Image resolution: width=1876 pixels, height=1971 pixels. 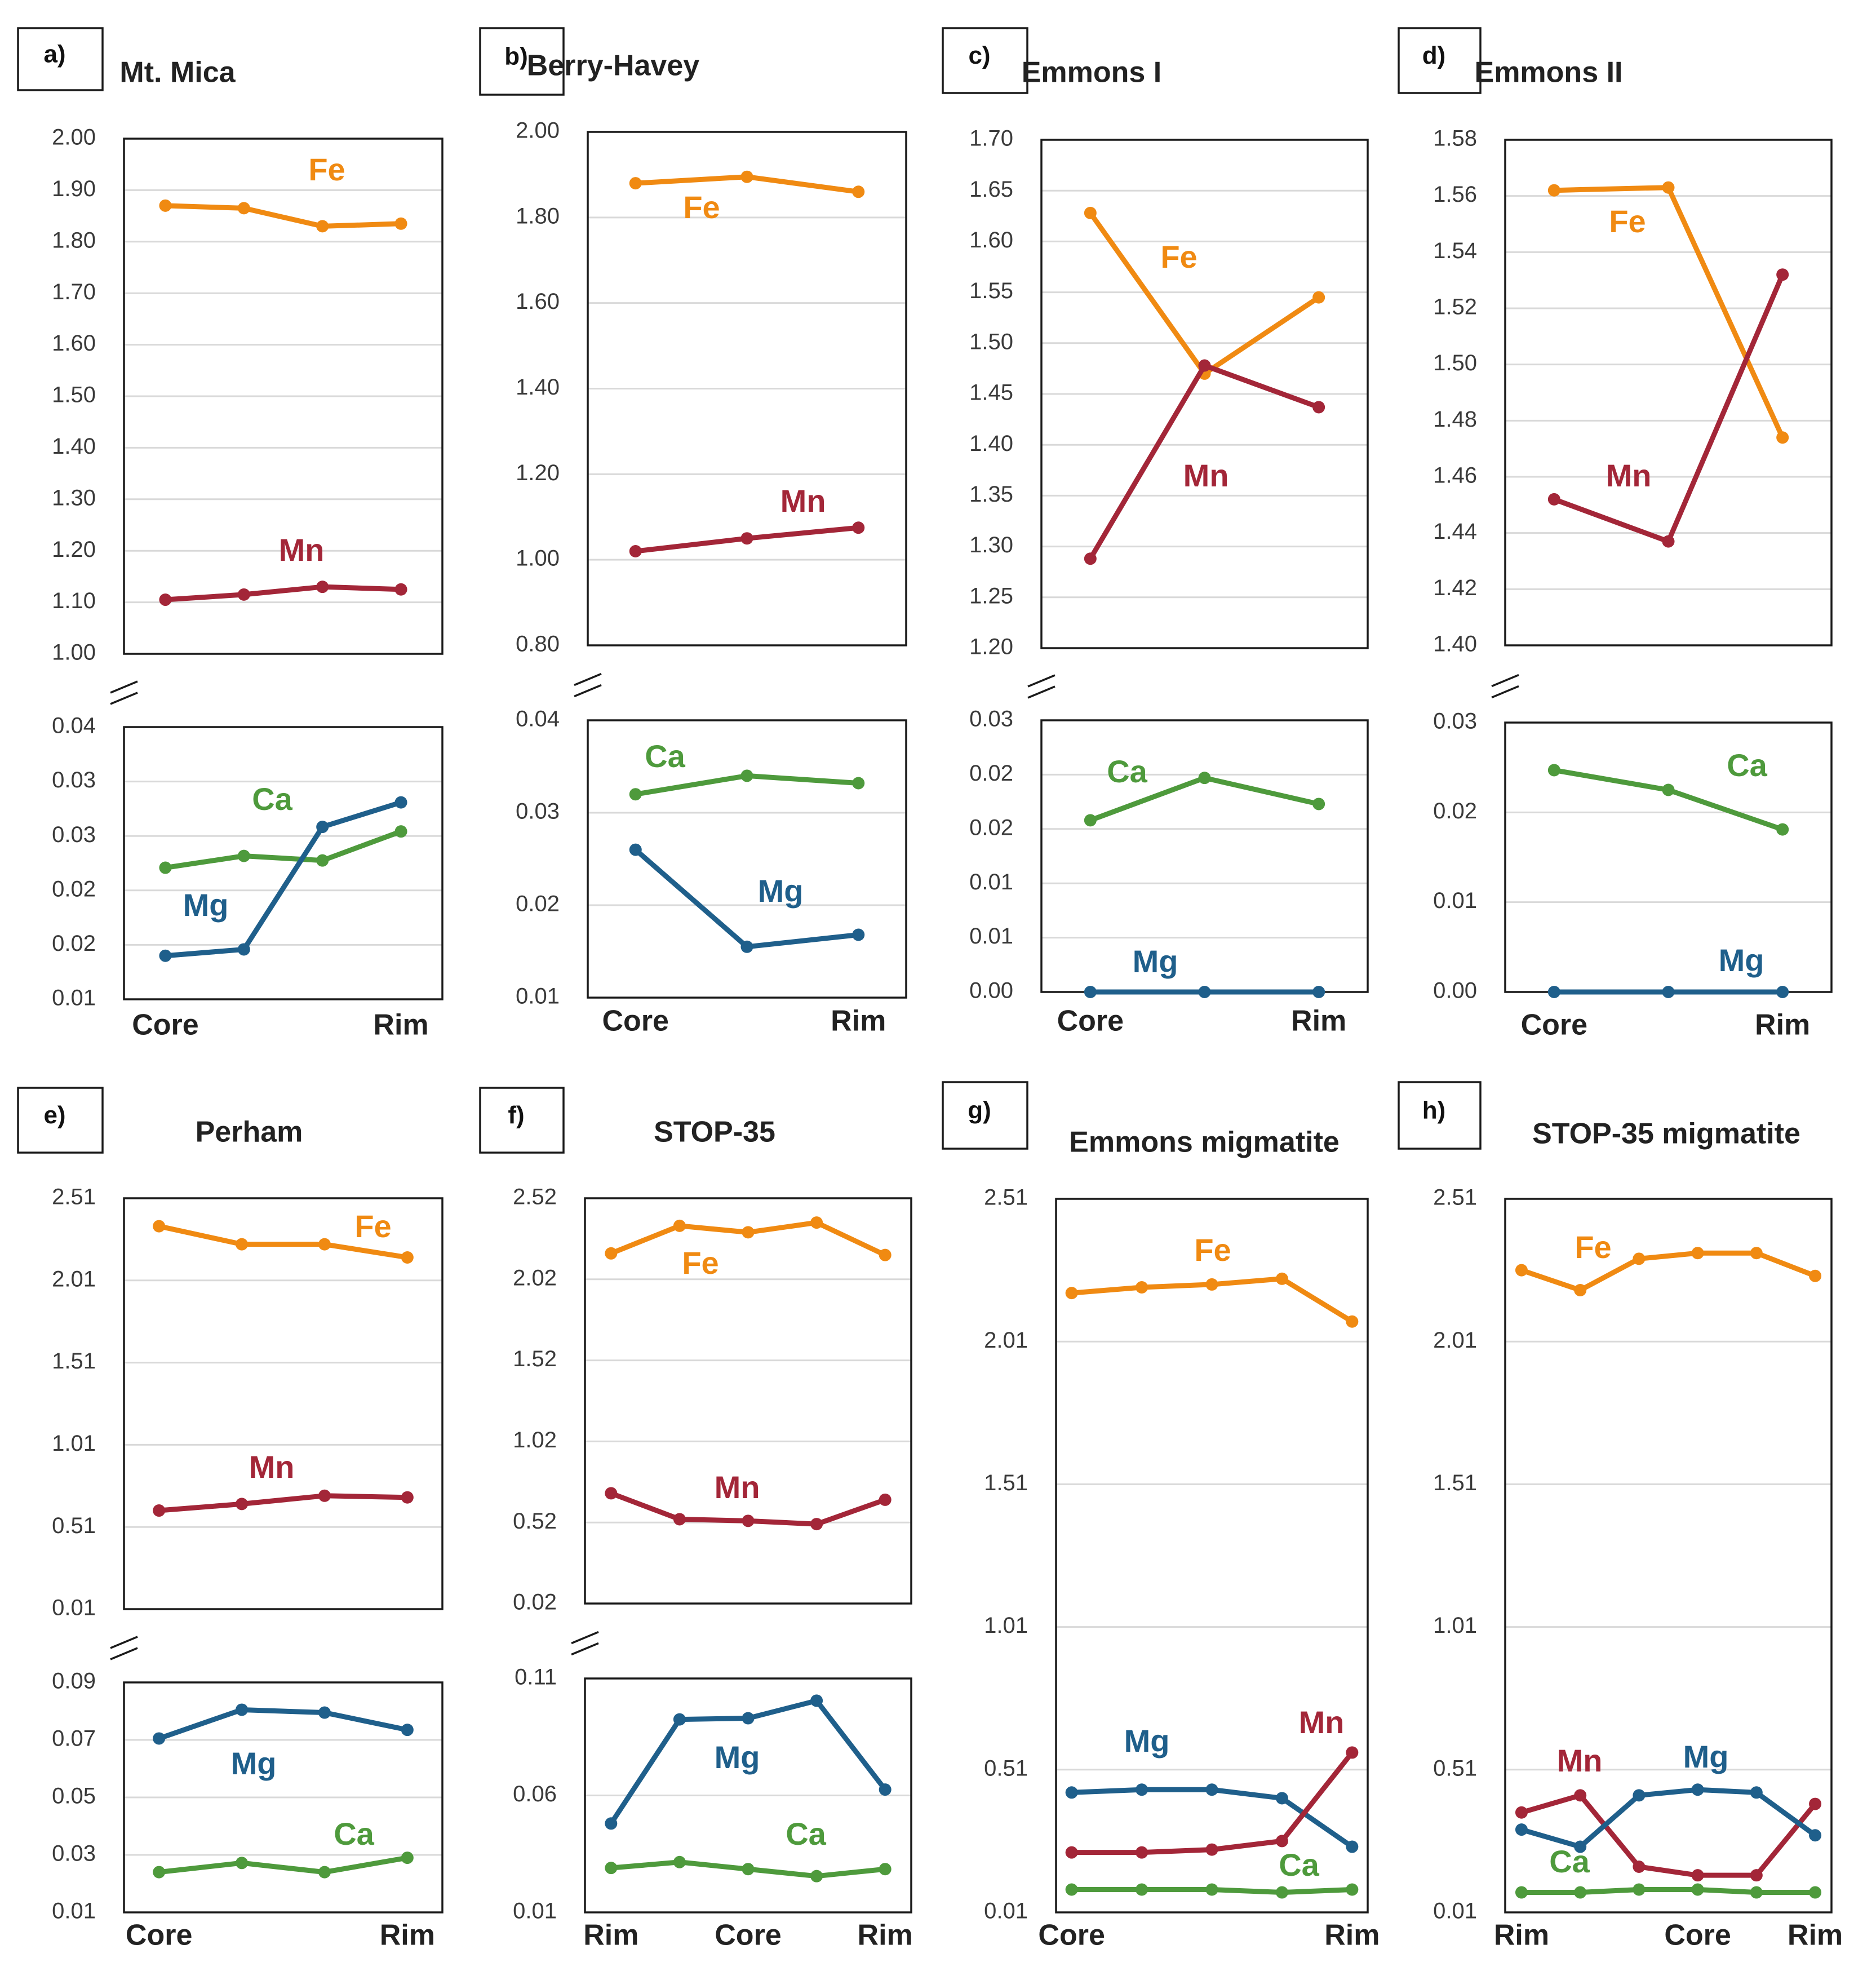 I want to click on top-axis-tick-label: 1.56, so click(x=1455, y=194).